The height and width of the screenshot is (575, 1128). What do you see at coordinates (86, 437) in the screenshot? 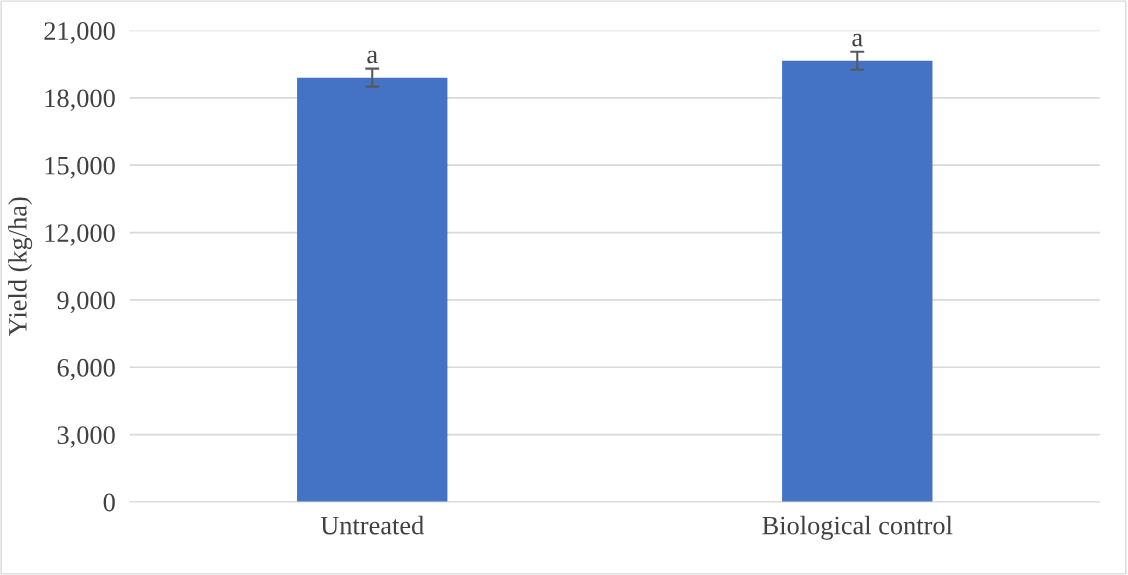
I see `y-tick-label: 3,000` at bounding box center [86, 437].